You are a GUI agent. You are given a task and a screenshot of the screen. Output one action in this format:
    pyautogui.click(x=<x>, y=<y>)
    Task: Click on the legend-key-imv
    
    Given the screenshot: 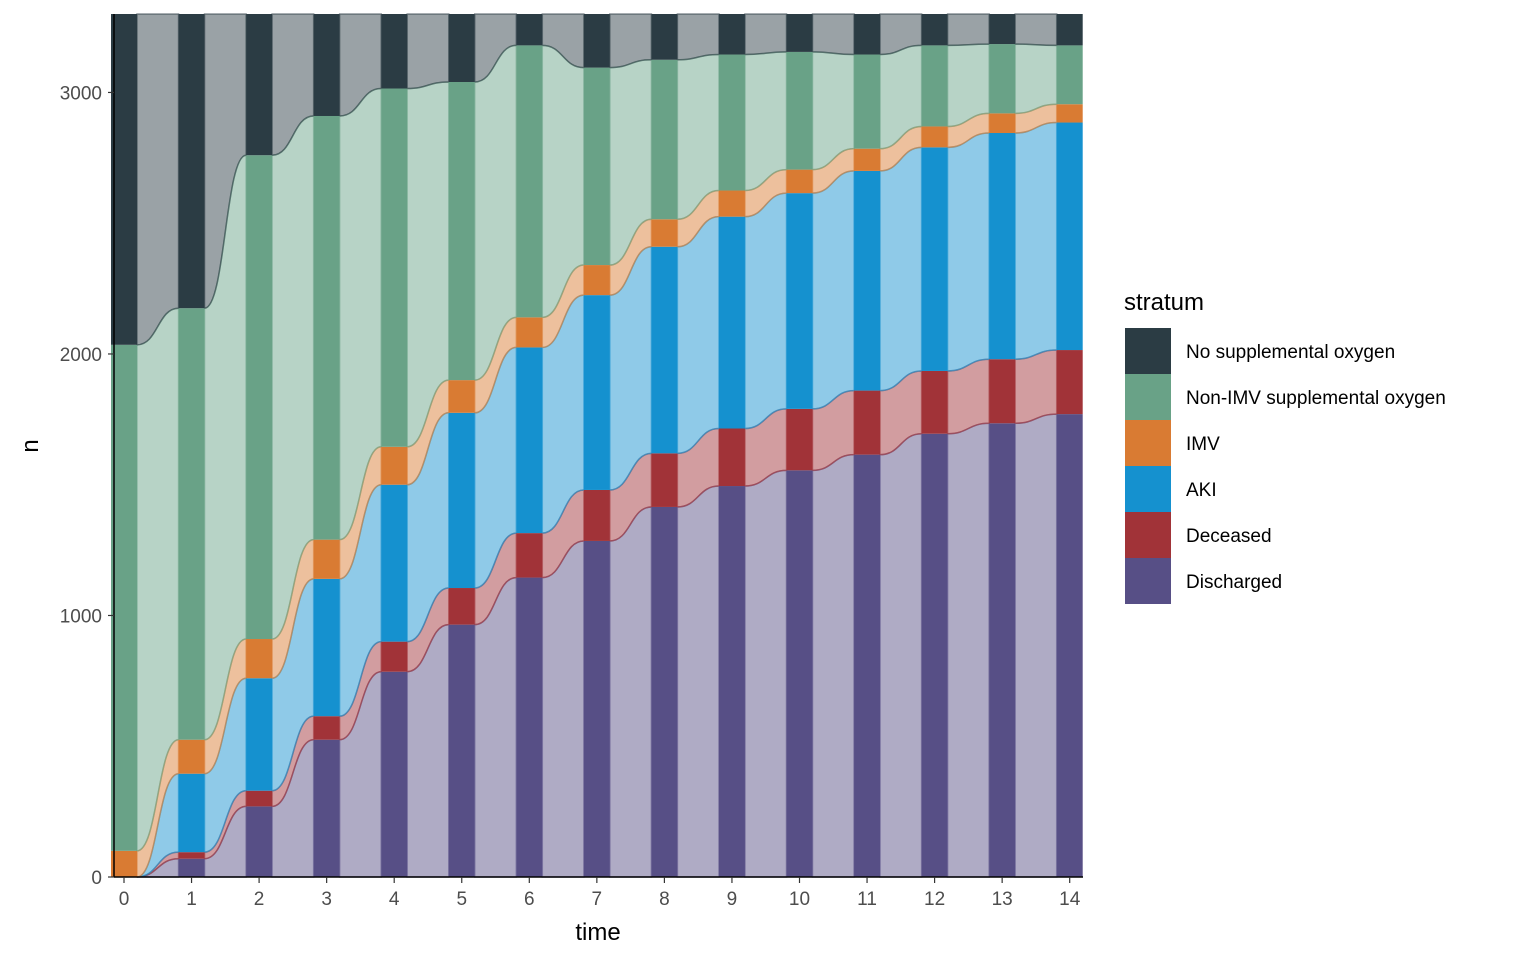 What is the action you would take?
    pyautogui.click(x=1148, y=443)
    